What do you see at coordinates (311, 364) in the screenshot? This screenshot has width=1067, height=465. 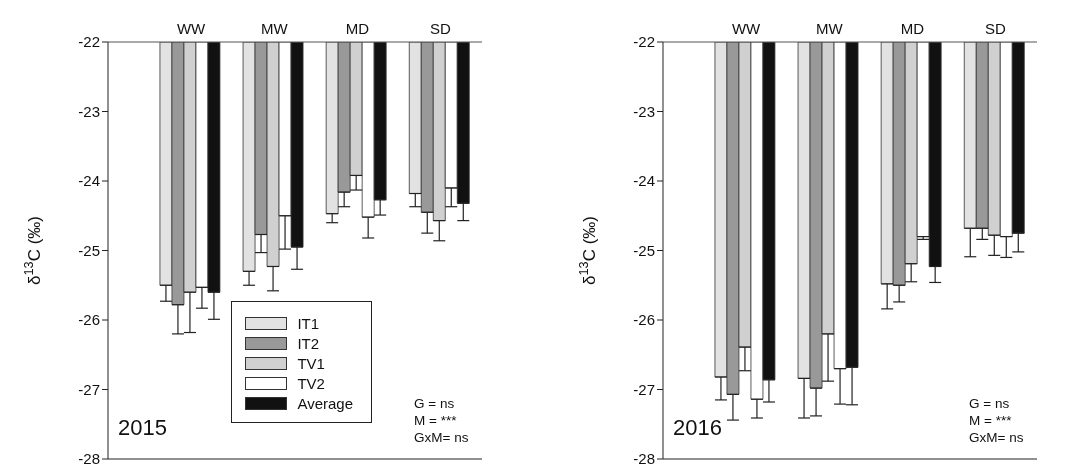 I see `legend-label: TV1` at bounding box center [311, 364].